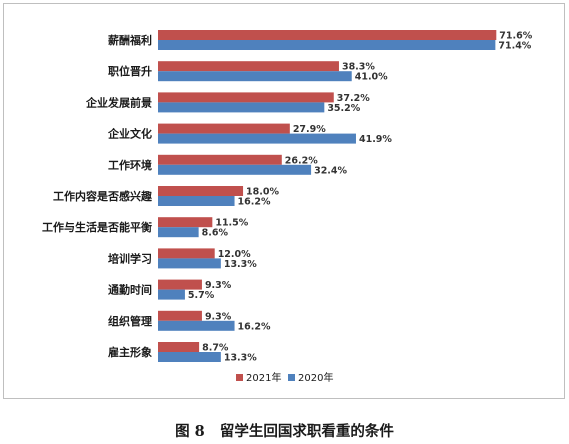 The width and height of the screenshot is (569, 444). I want to click on data-label: 41.9%, so click(375, 139).